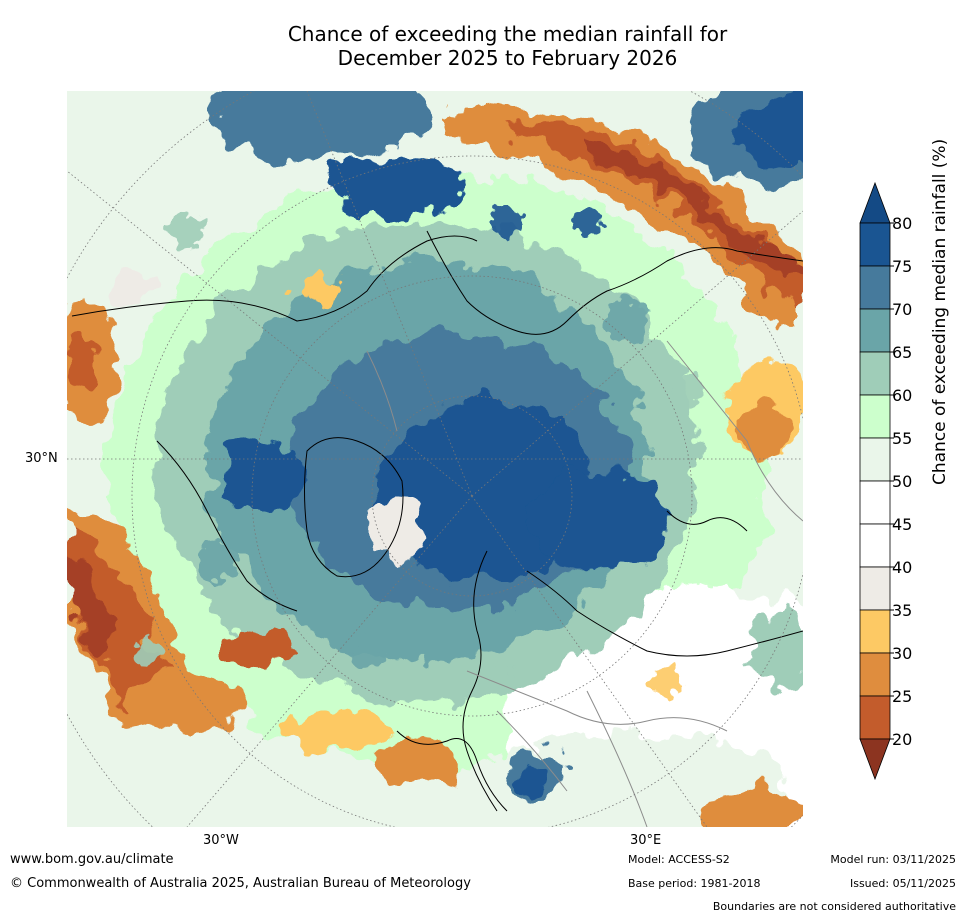  What do you see at coordinates (902, 610) in the screenshot?
I see `colorbar-tick-label-35: 35` at bounding box center [902, 610].